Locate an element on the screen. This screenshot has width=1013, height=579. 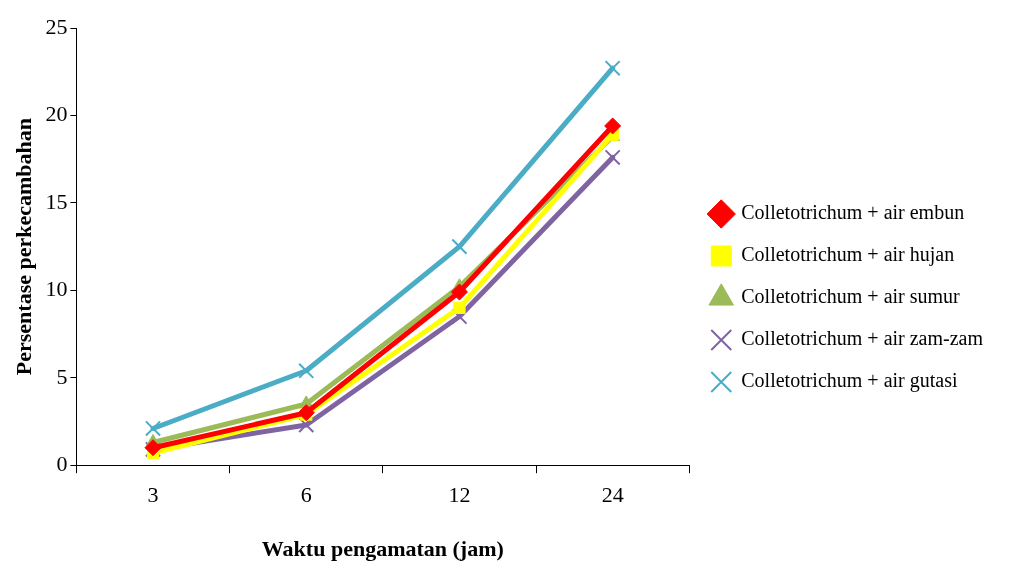
y-tick-label: 20 is located at coordinates (56, 114).